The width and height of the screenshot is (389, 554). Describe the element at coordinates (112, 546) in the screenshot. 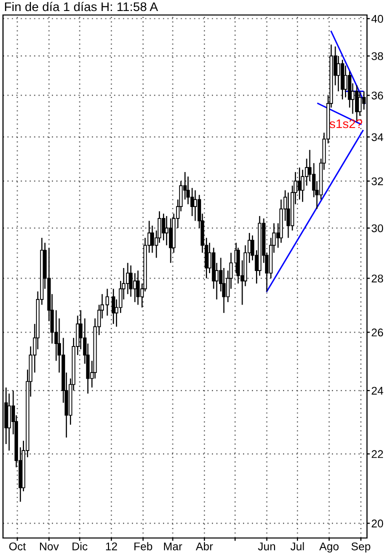

I see `x-tick-label: 12` at that location.